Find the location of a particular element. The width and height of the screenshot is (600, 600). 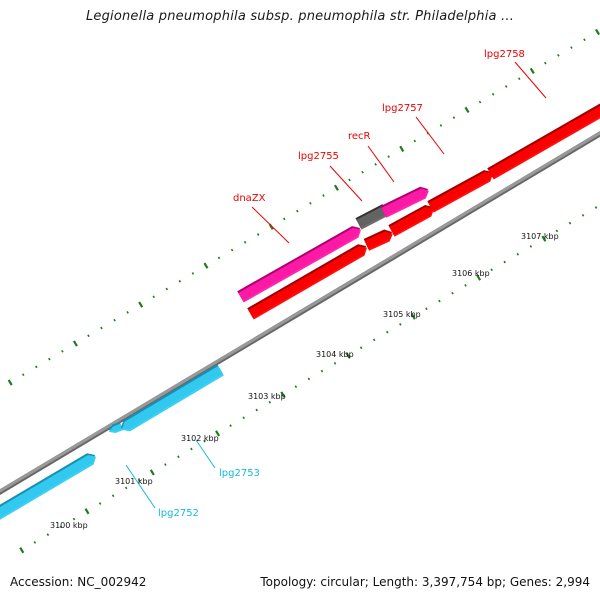

leader-lpg2752 is located at coordinates (140, 486).